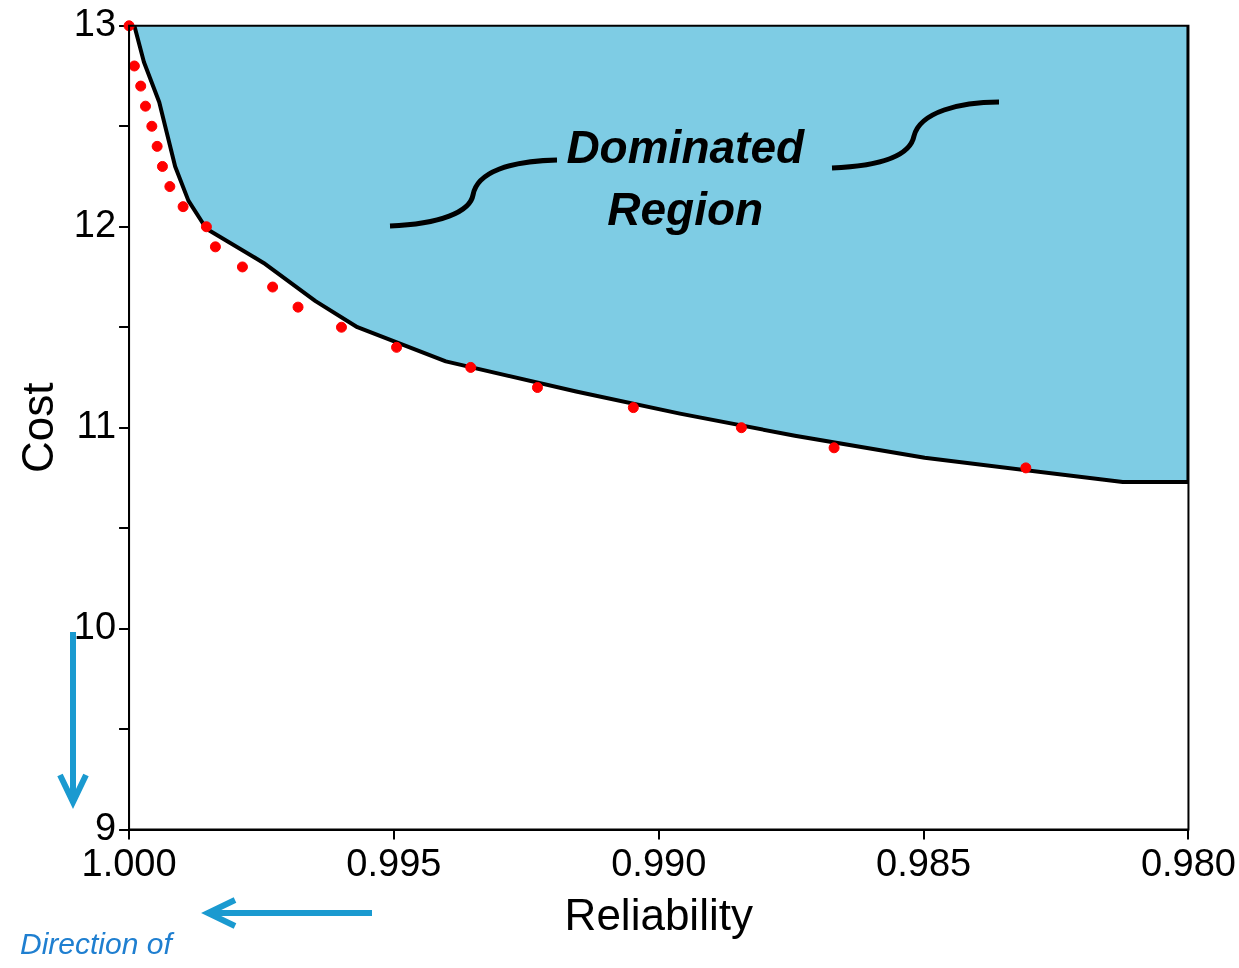 The image size is (1239, 968). I want to click on y-tick-label: 13, so click(95, 23).